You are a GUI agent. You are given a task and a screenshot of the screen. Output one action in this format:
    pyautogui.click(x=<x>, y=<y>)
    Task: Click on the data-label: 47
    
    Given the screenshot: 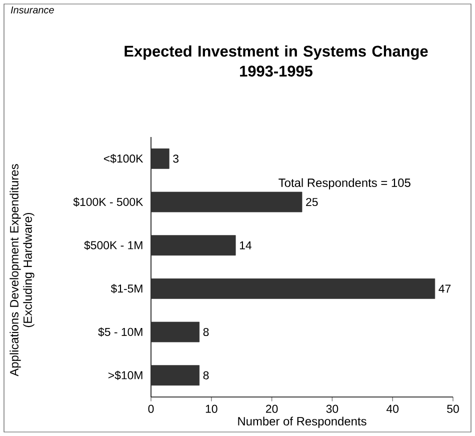 What is the action you would take?
    pyautogui.click(x=444, y=288)
    